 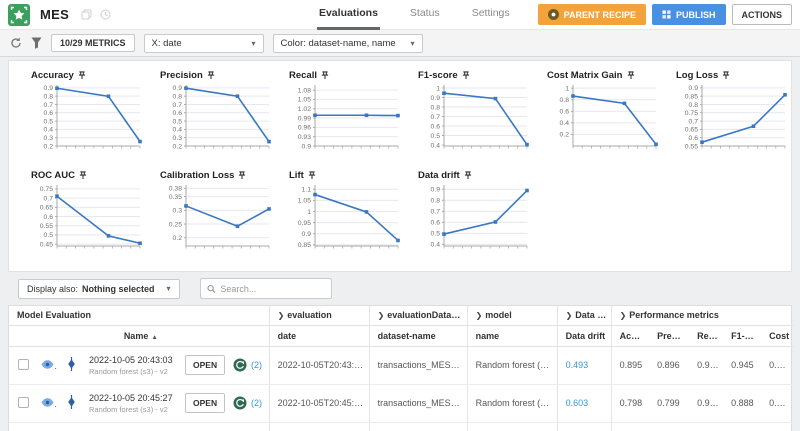 What do you see at coordinates (630, 336) in the screenshot?
I see `column-accuracy: Accuracy` at bounding box center [630, 336].